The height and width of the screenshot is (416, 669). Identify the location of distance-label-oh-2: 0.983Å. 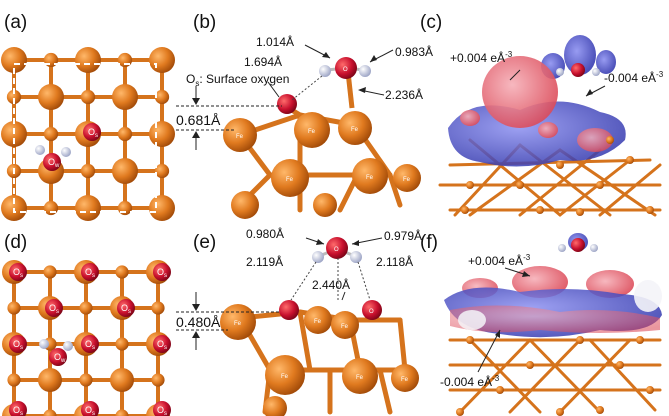
(414, 51).